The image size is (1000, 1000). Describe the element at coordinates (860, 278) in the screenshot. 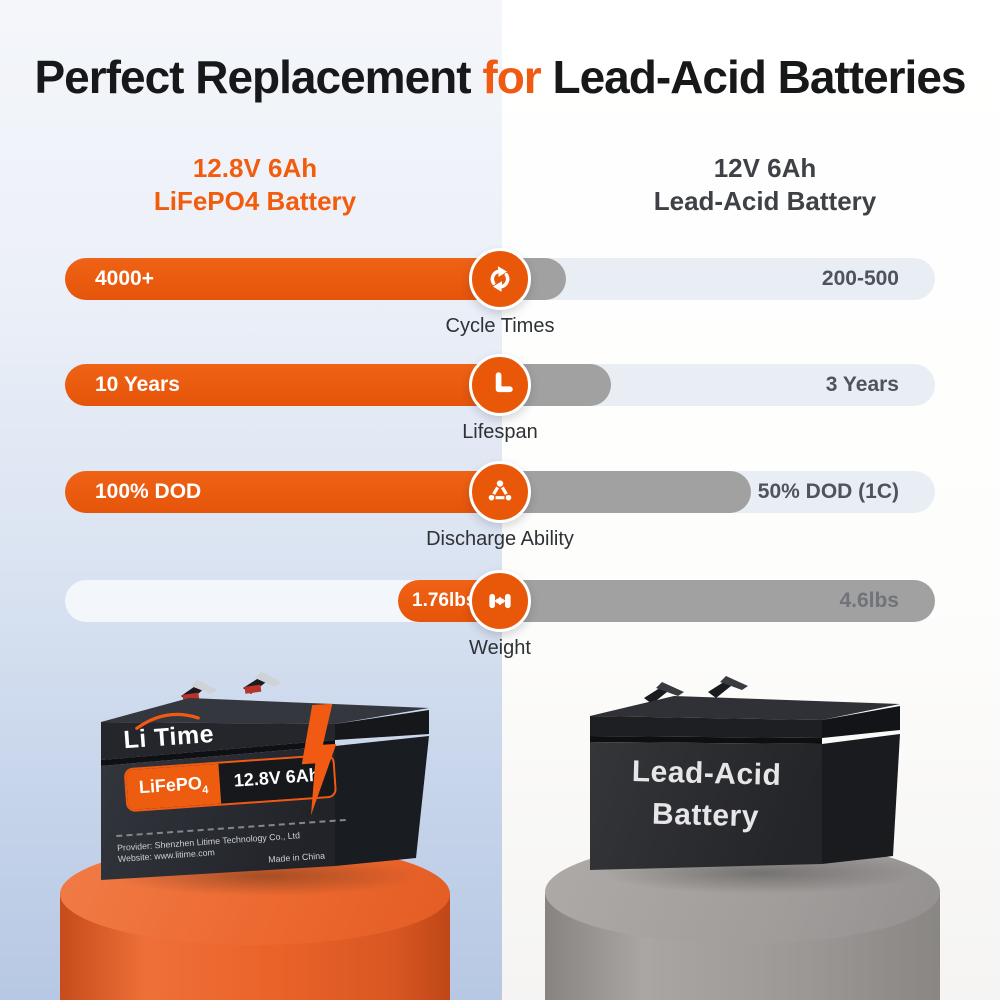

I see `lead-acid-value: 200-500` at that location.